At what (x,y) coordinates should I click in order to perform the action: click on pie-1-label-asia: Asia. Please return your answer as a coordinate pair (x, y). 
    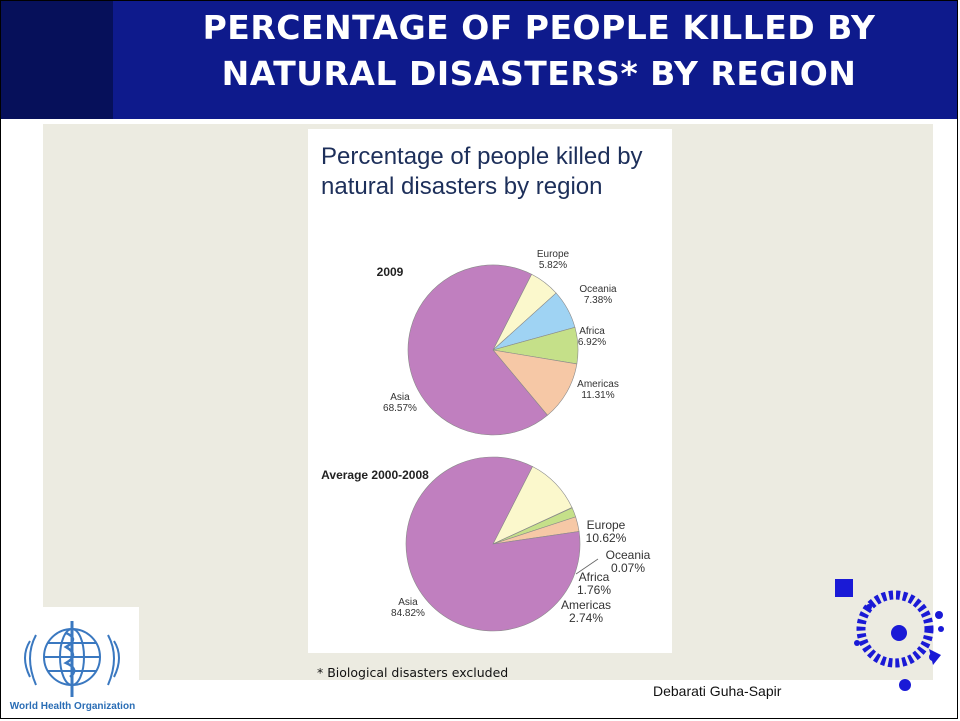
    Looking at the image, I should click on (400, 397).